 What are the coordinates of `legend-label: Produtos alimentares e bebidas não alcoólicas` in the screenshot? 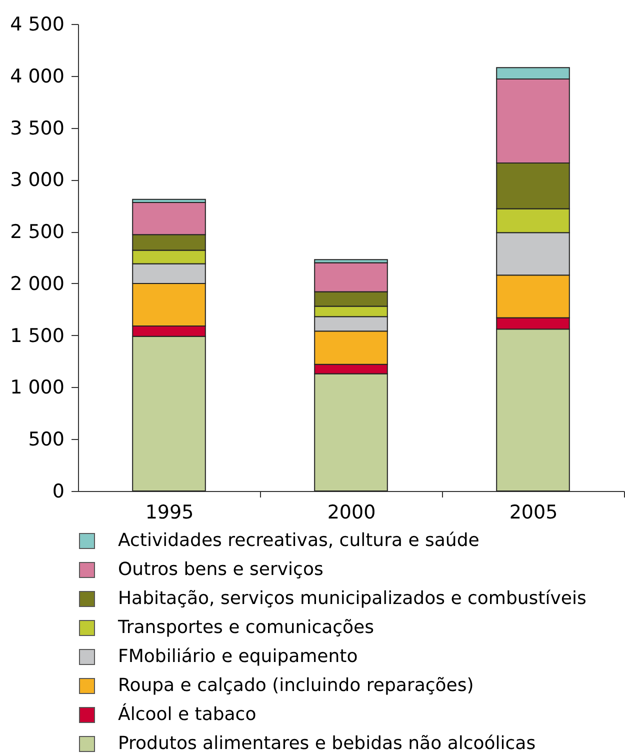 It's located at (327, 743).